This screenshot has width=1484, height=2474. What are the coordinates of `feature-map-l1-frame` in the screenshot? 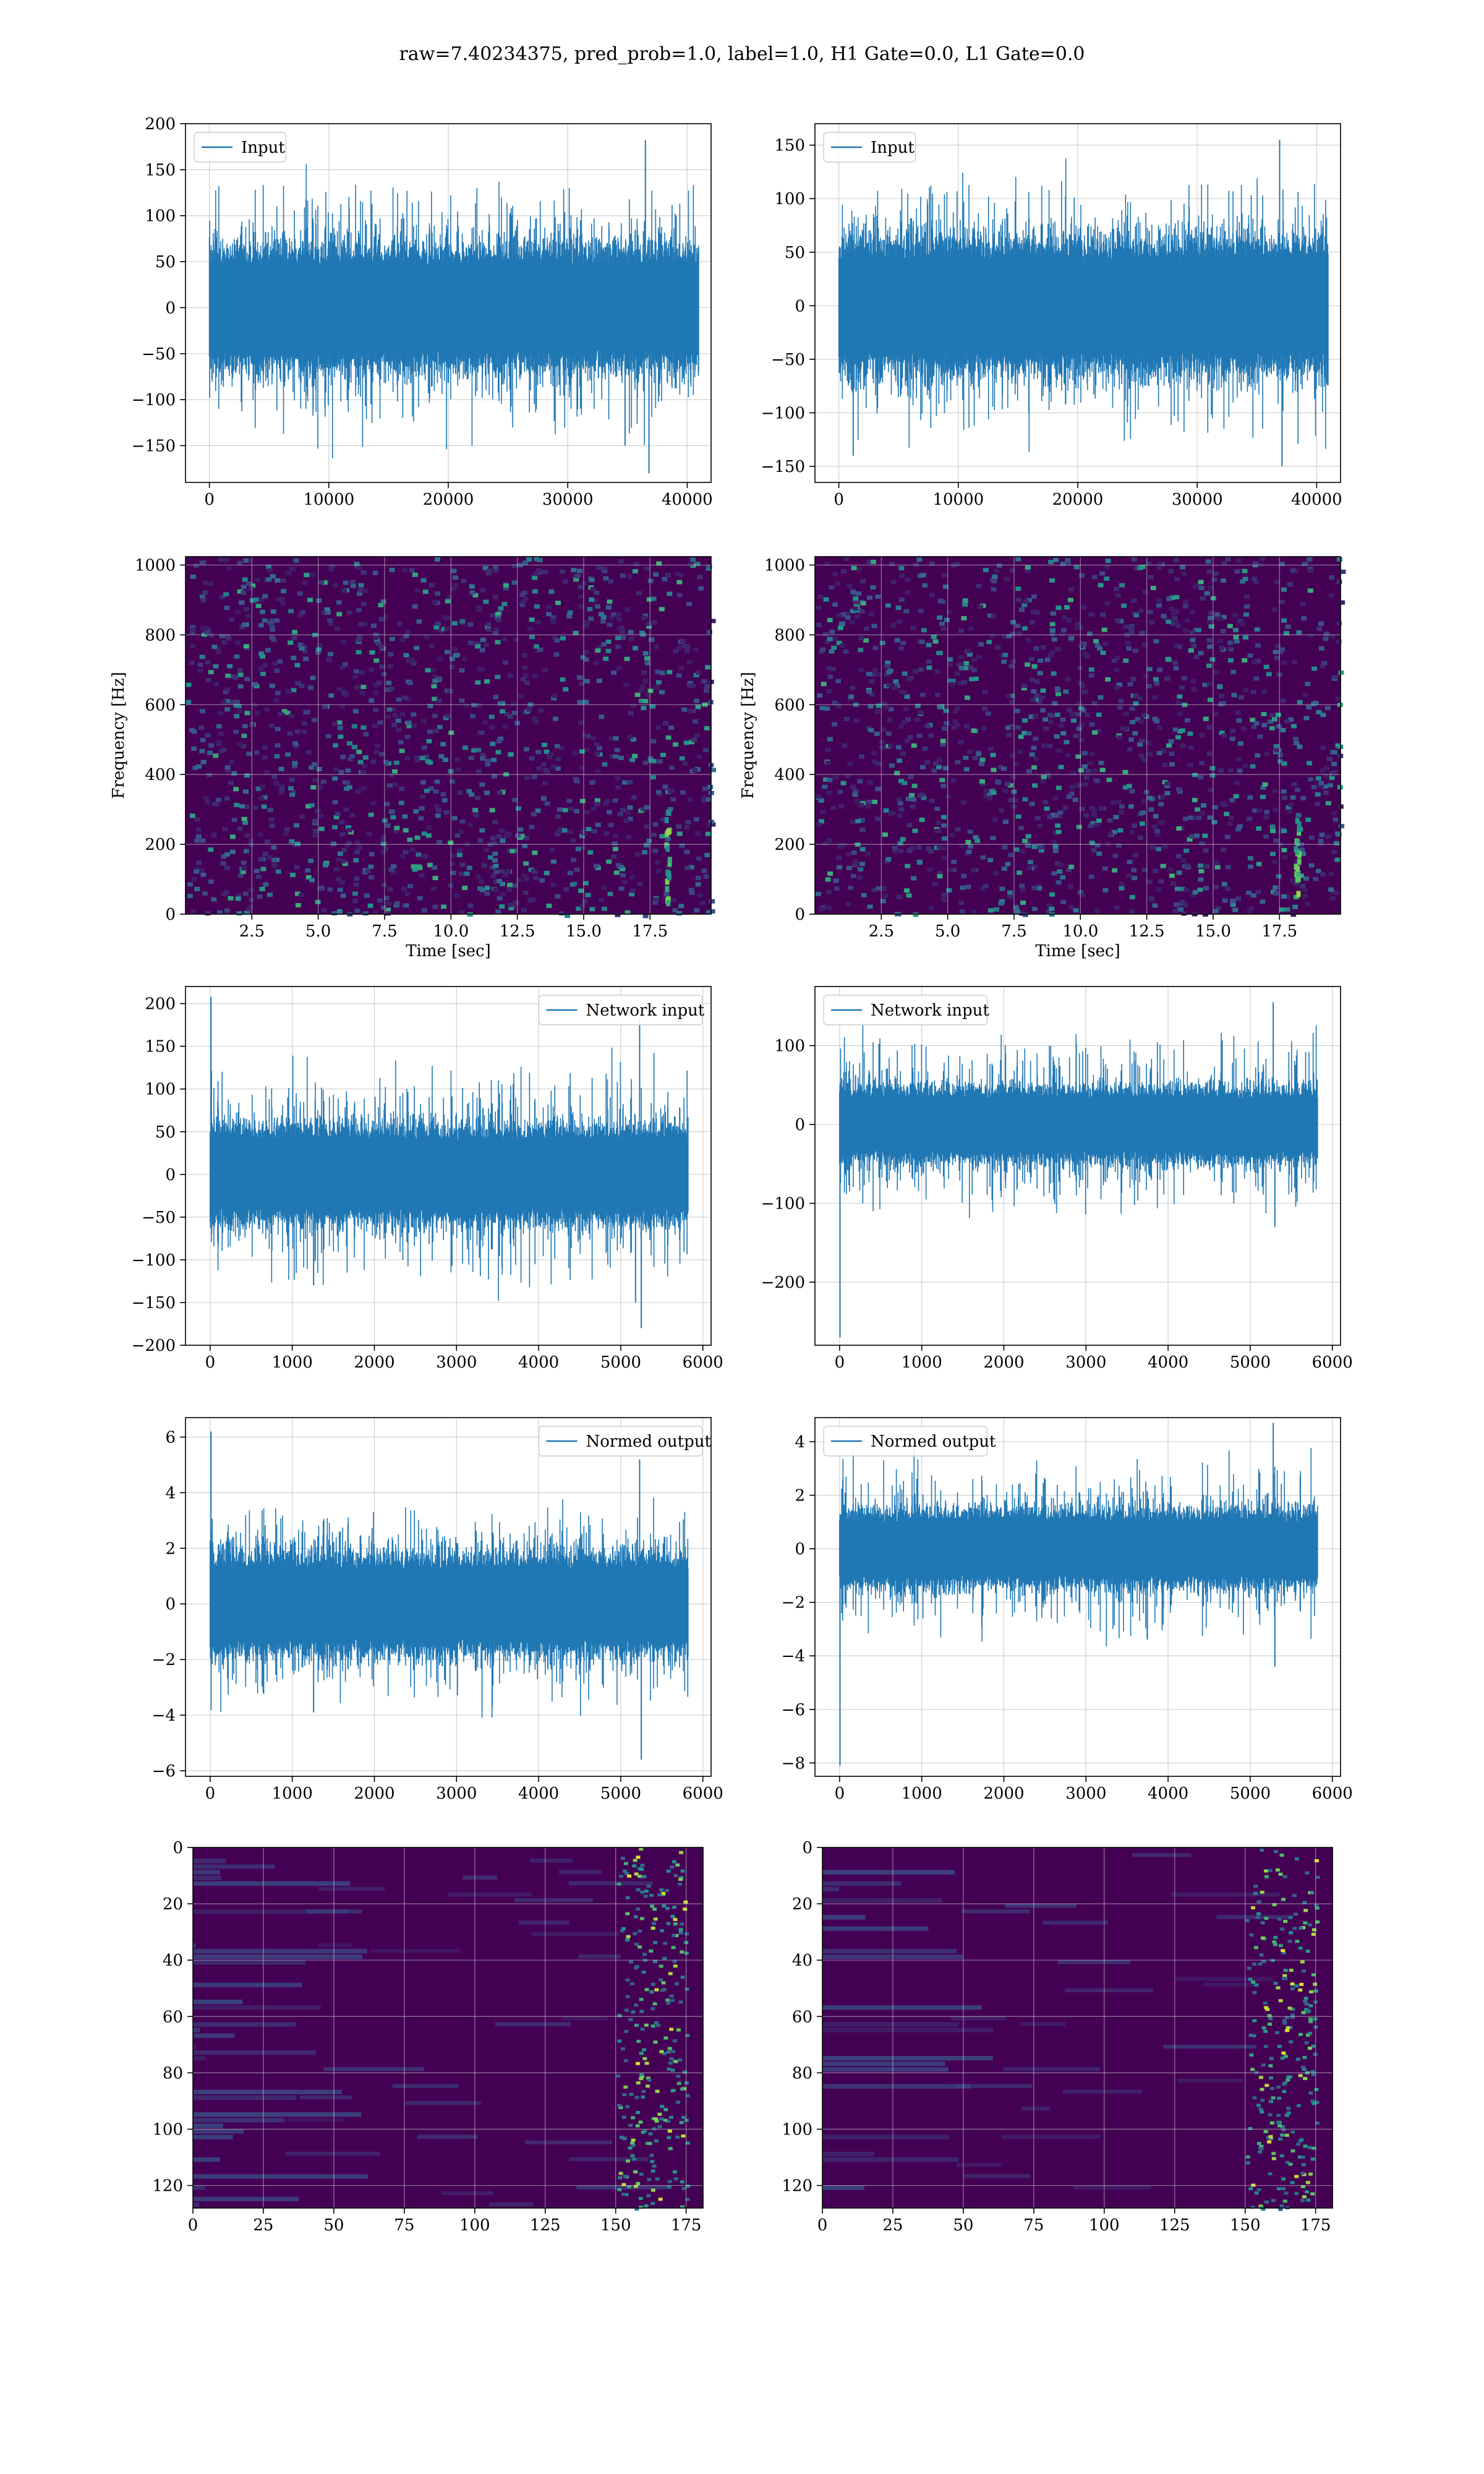 It's located at (1077, 2028).